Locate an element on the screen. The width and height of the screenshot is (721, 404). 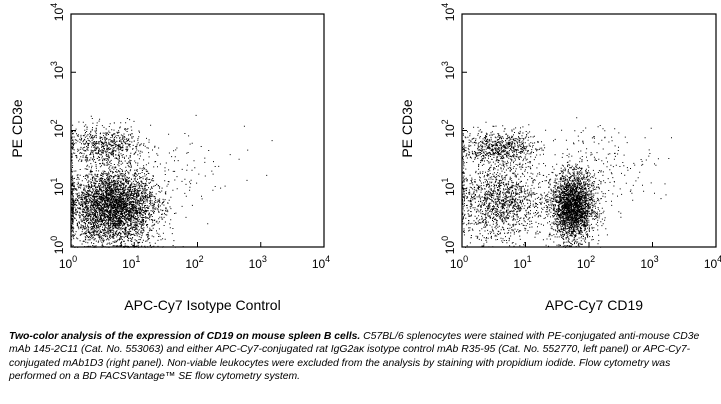
x-axis-label: APC-Cy7 CD19 is located at coordinates (594, 305).